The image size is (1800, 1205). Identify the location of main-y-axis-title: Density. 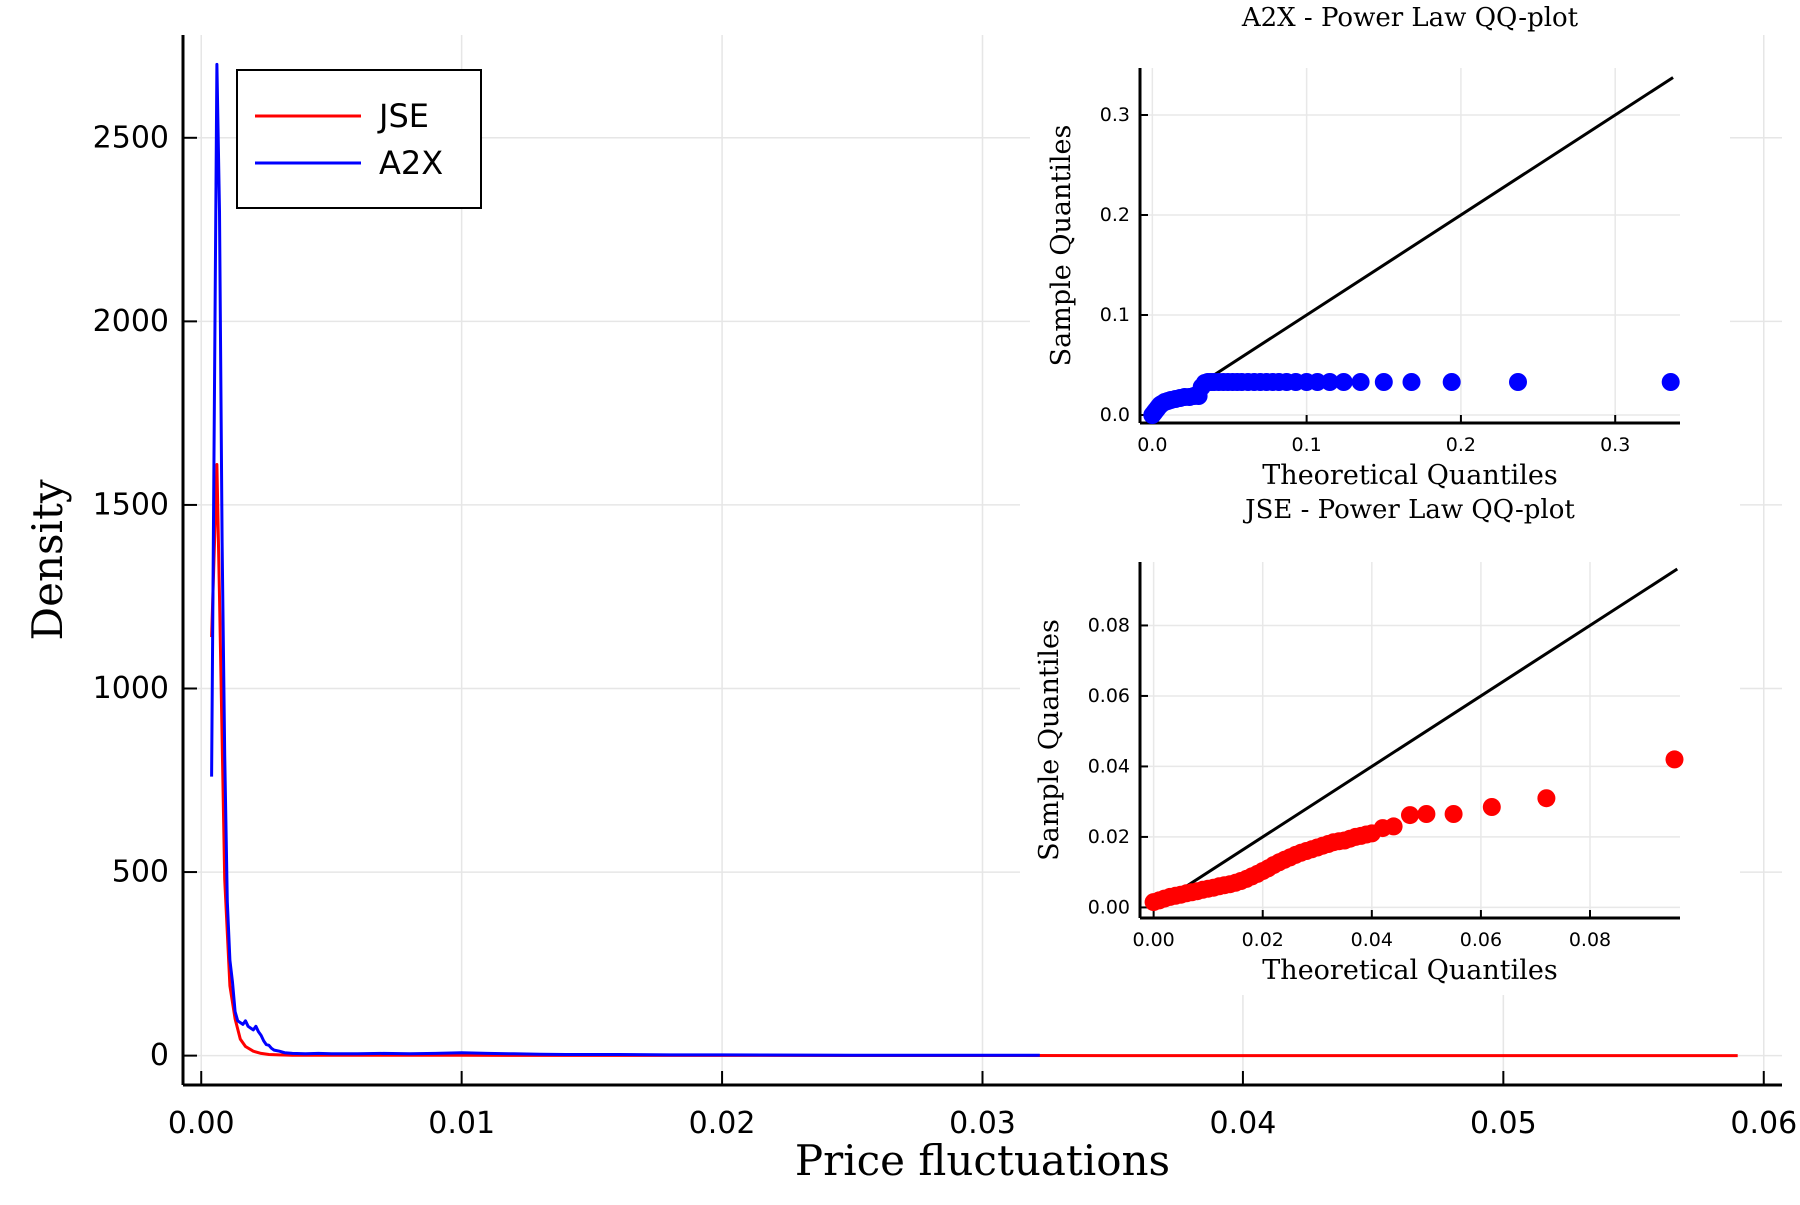
(47, 559).